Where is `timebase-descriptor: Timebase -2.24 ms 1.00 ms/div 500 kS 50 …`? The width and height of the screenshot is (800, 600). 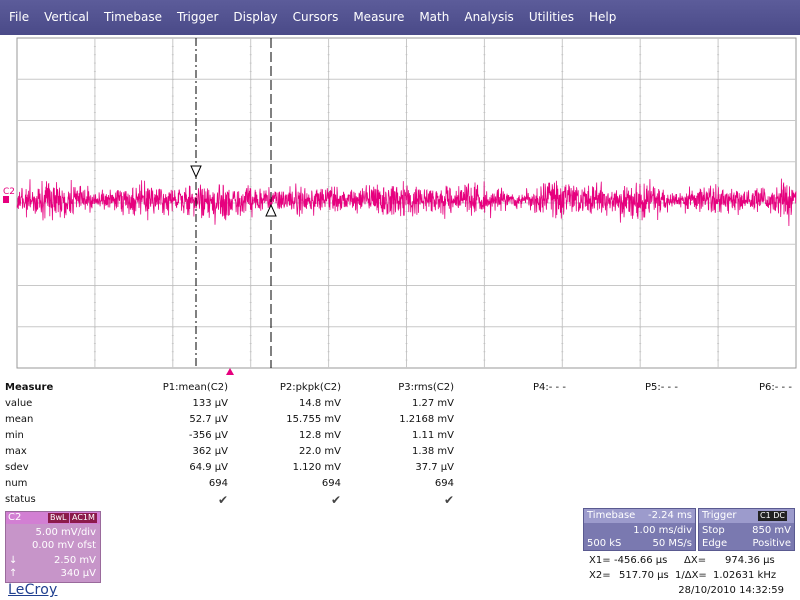 timebase-descriptor: Timebase -2.24 ms 1.00 ms/div 500 kS 50 … is located at coordinates (639, 529).